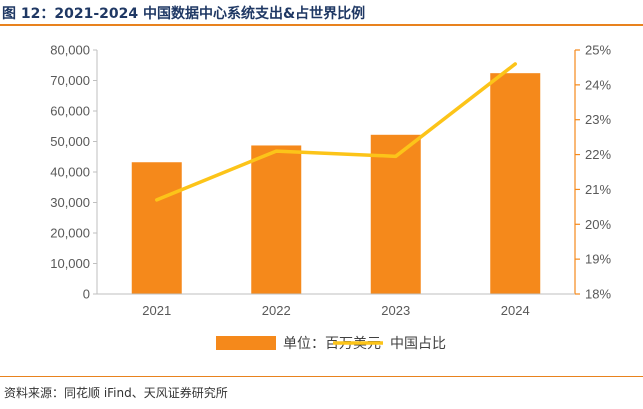 This screenshot has width=643, height=409. What do you see at coordinates (332, 344) in the screenshot?
I see `legend-label-bar: 单位：百万美元` at bounding box center [332, 344].